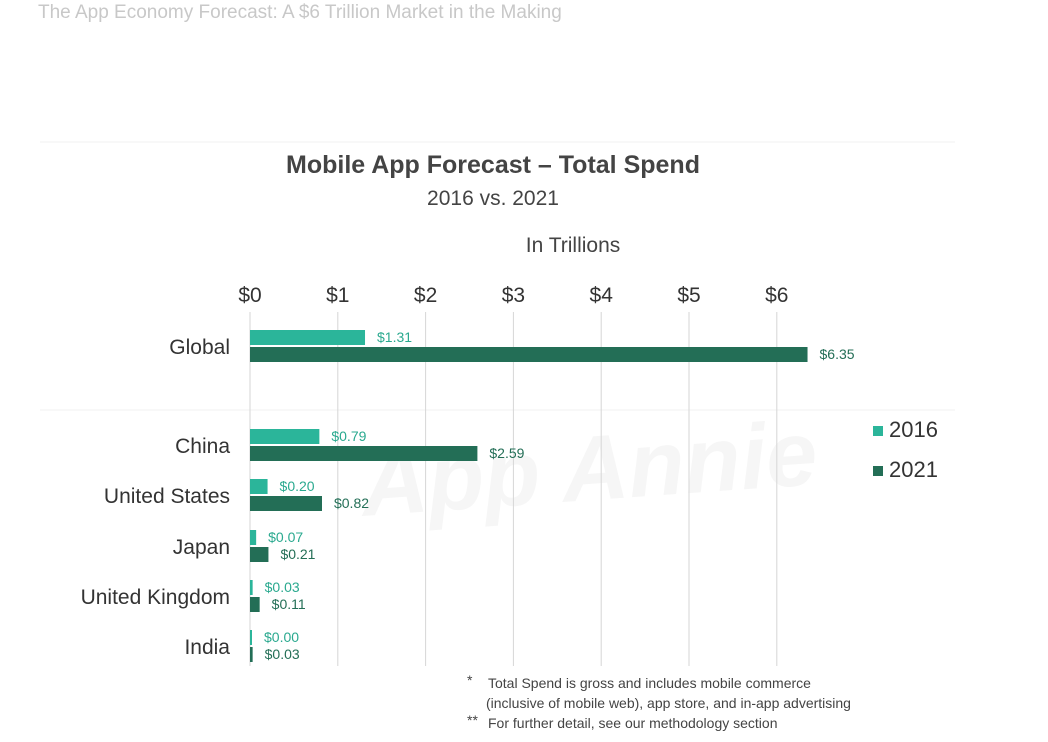 The image size is (1048, 742). Describe the element at coordinates (297, 554) in the screenshot. I see `value-label-2021: $0.21` at that location.